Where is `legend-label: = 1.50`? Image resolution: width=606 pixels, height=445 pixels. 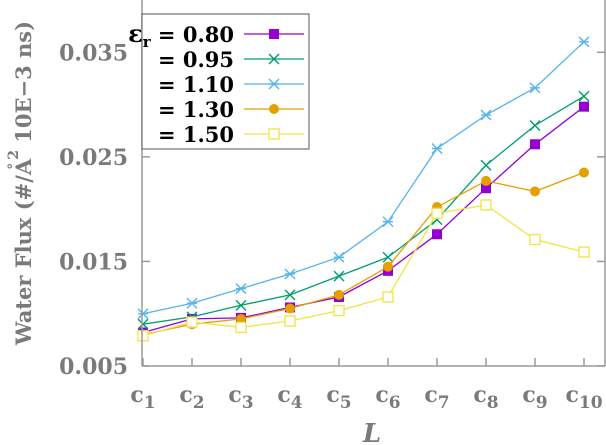
legend-label: = 1.50 is located at coordinates (196, 134).